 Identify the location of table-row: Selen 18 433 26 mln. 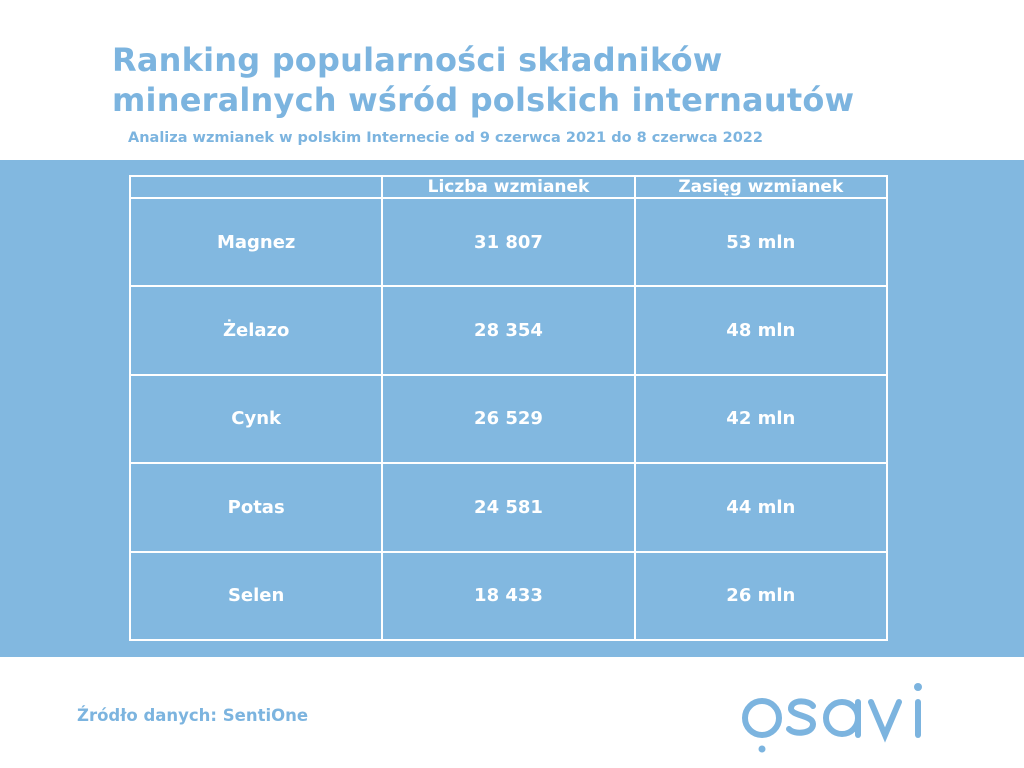
(508, 596).